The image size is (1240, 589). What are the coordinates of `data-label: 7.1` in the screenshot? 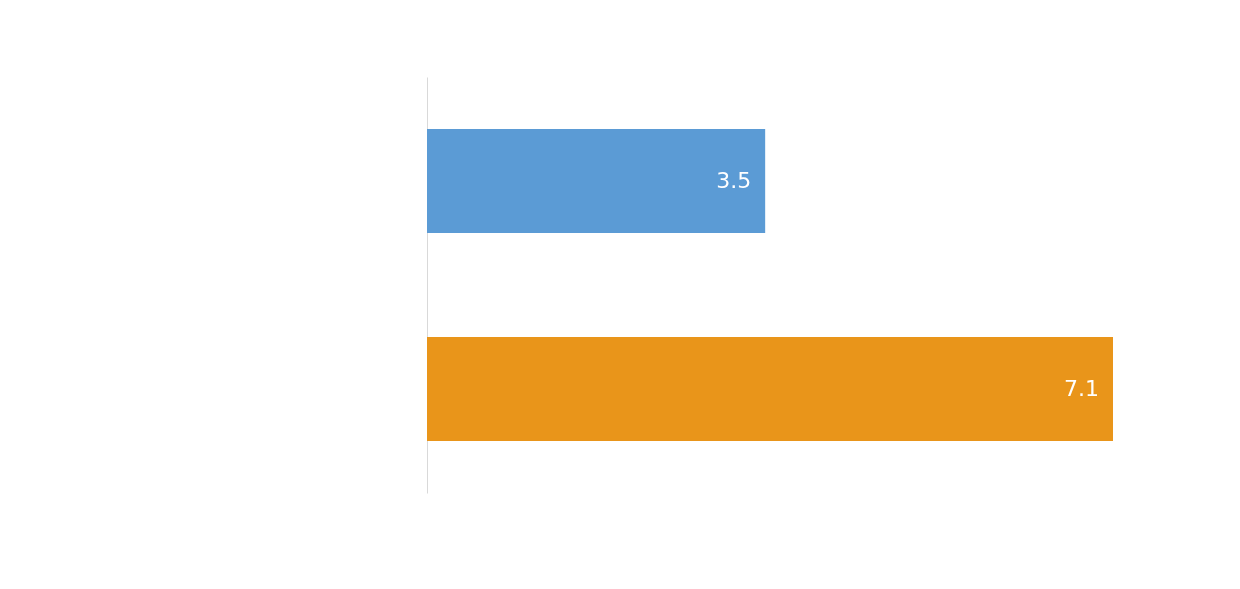 It's located at (1081, 388).